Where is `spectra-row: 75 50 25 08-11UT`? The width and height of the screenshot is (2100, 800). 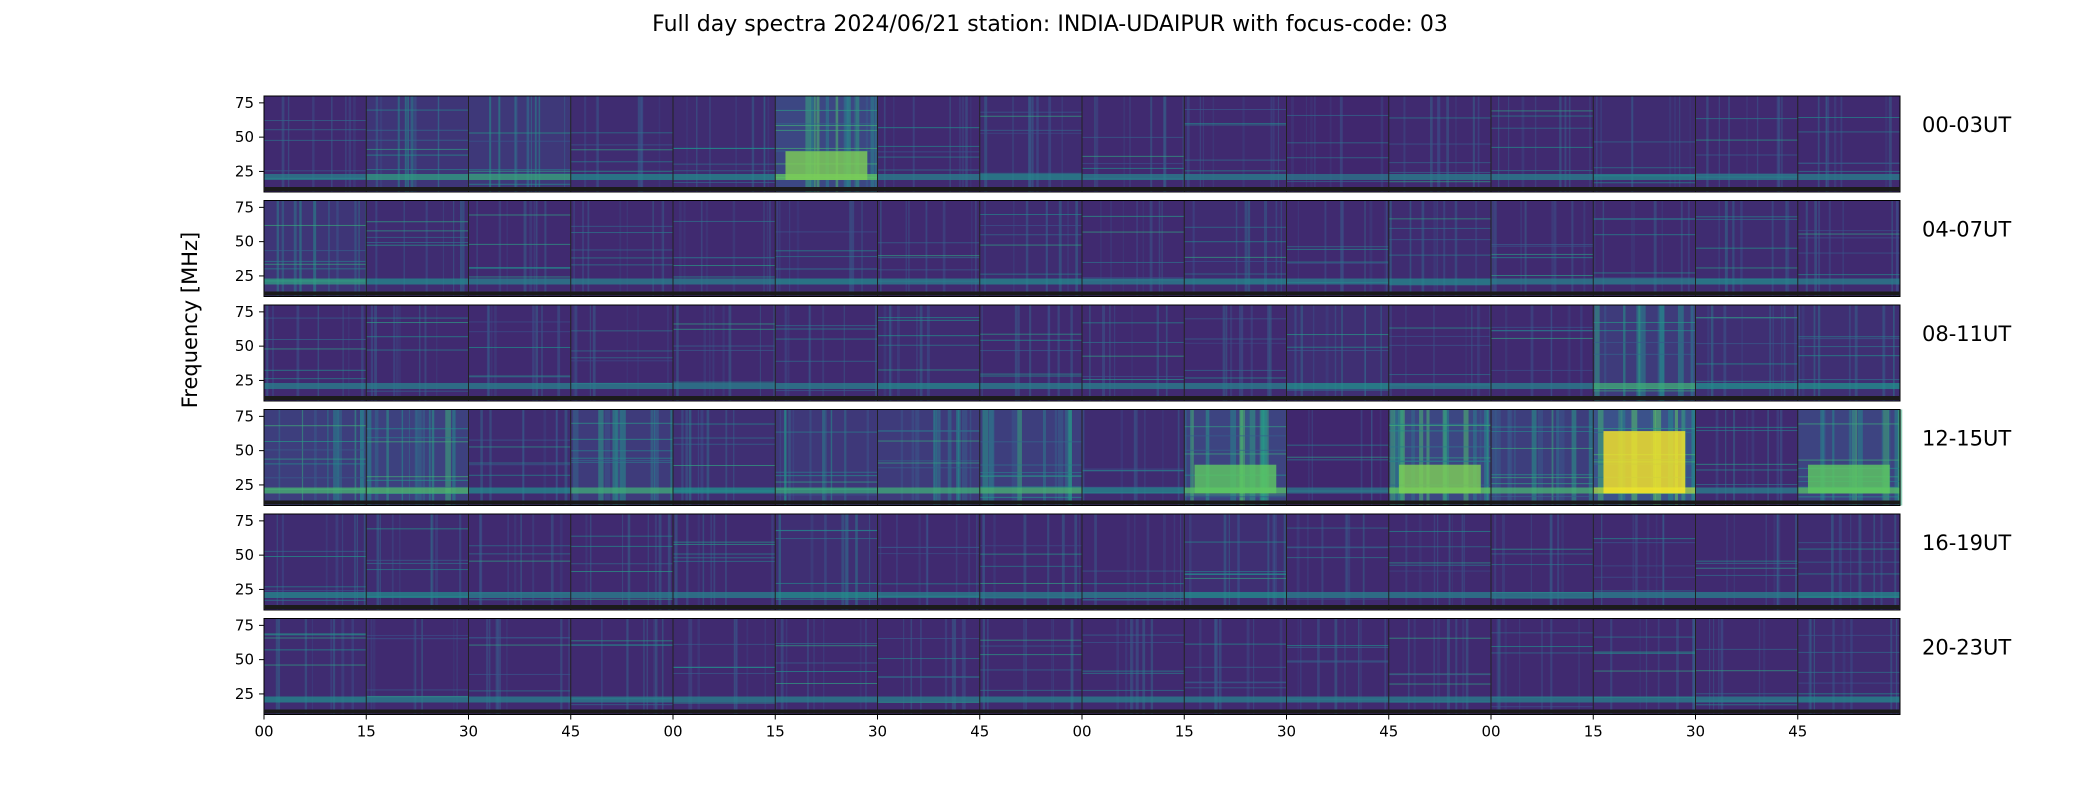
spectra-row: 75 50 25 08-11UT is located at coordinates (1123, 352).